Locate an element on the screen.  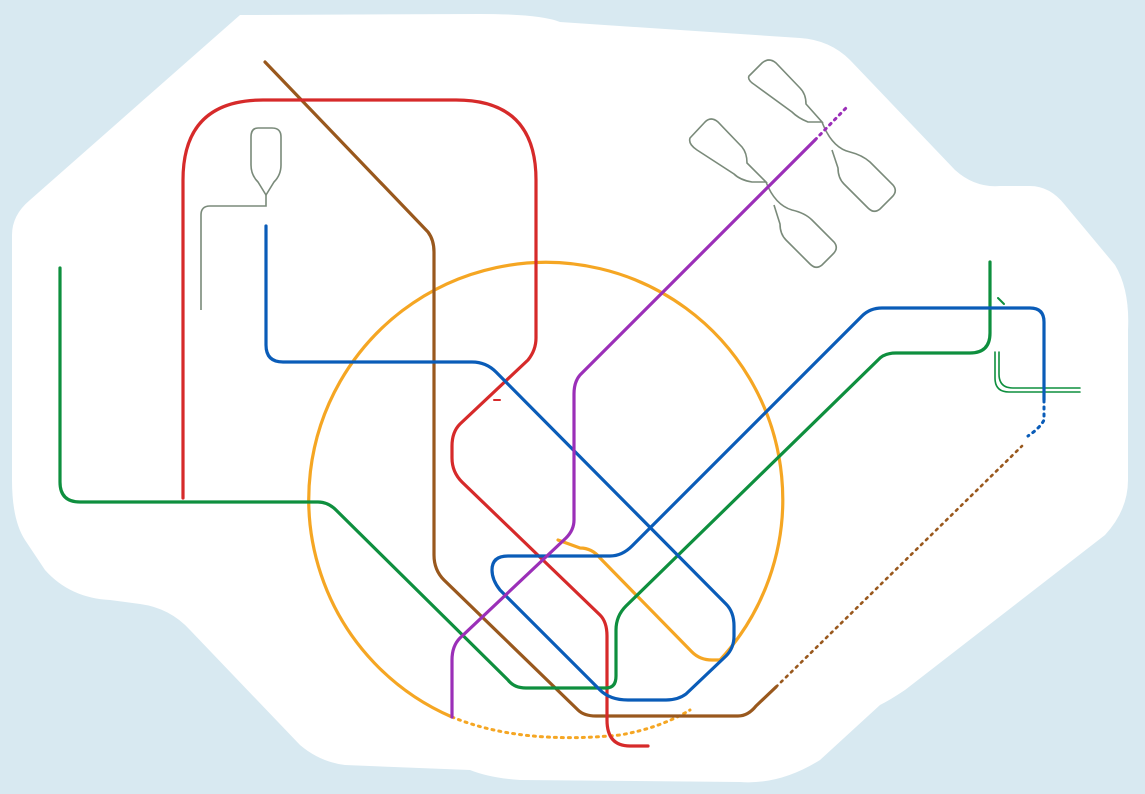
green-line-stub is located at coordinates (1001, 301).